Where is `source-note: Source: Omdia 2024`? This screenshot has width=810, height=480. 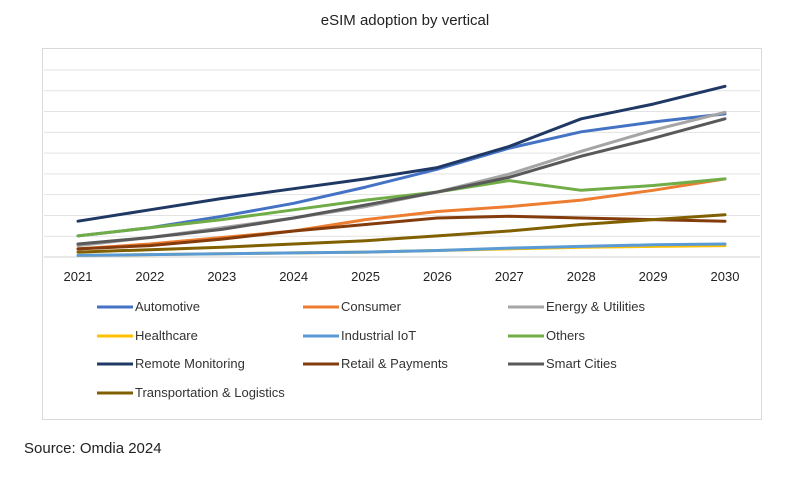
source-note: Source: Omdia 2024 is located at coordinates (93, 448).